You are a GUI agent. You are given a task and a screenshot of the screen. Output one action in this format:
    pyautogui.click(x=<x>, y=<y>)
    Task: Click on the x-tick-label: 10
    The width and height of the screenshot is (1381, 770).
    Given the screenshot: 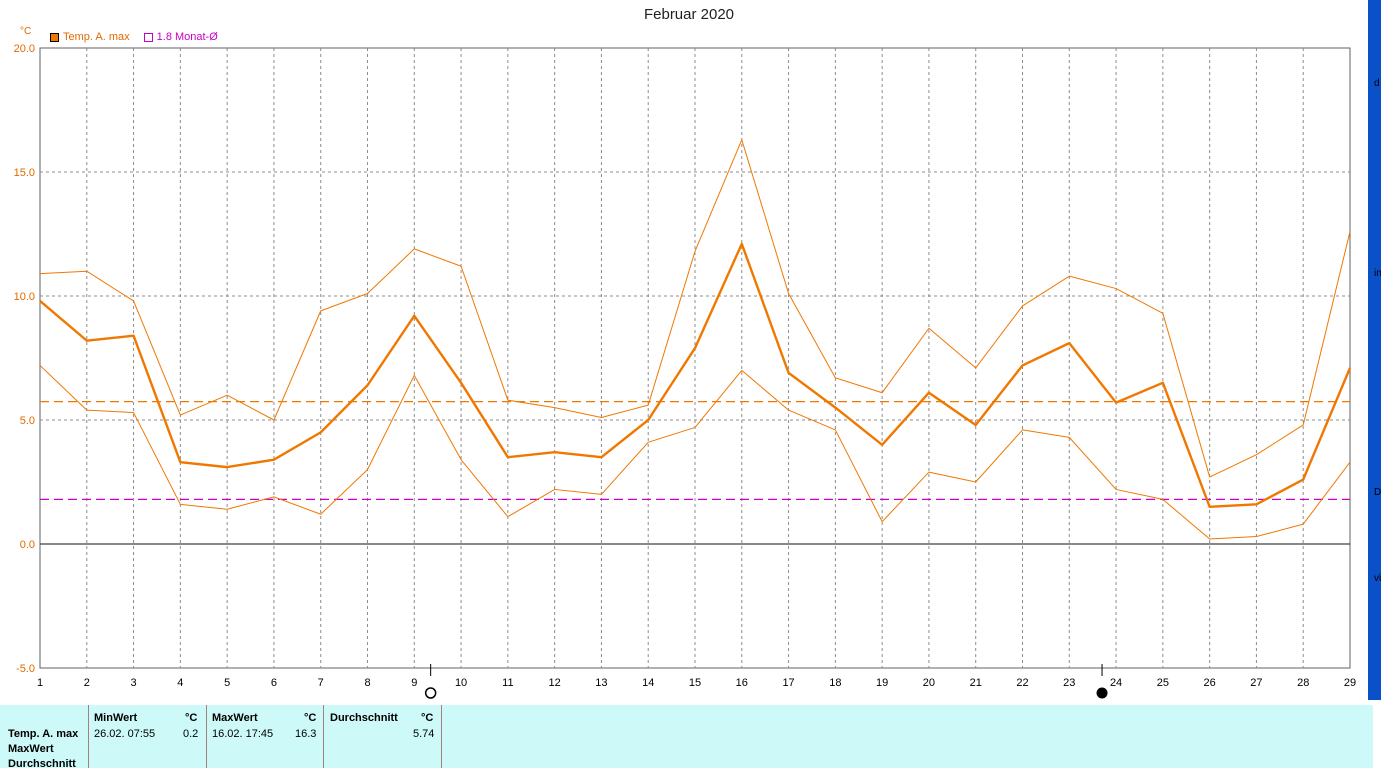 What is the action you would take?
    pyautogui.click(x=461, y=683)
    